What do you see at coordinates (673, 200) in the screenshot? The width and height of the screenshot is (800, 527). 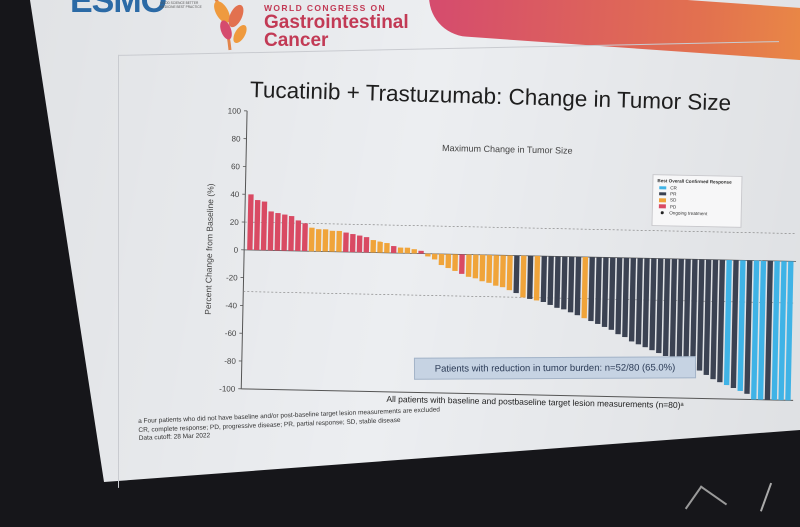 I see `legend-label-sd: SD` at bounding box center [673, 200].